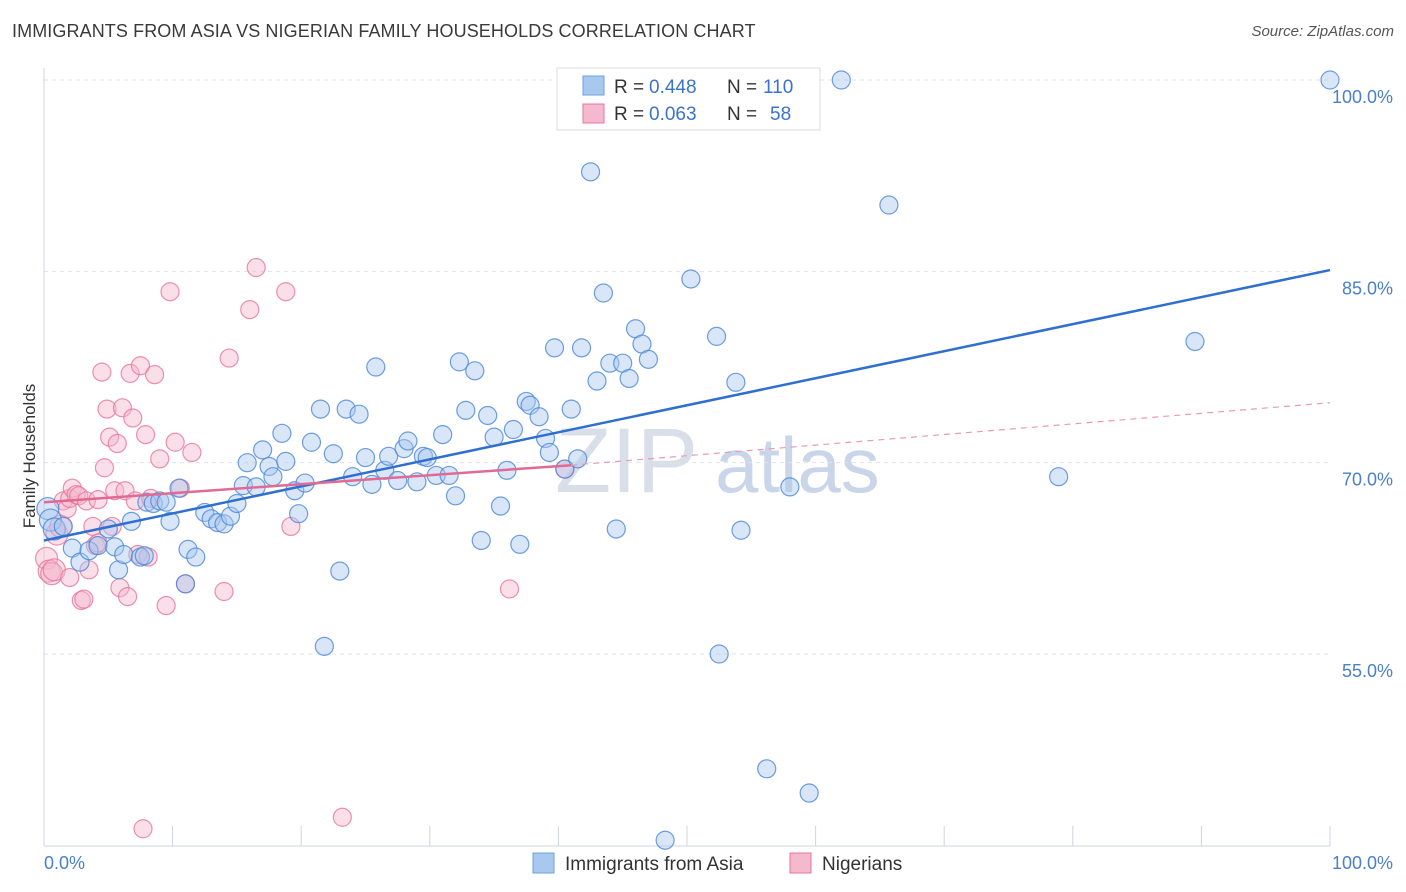 The height and width of the screenshot is (892, 1406). What do you see at coordinates (543, 863) in the screenshot?
I see `bottom-legend-swatch-asia` at bounding box center [543, 863].